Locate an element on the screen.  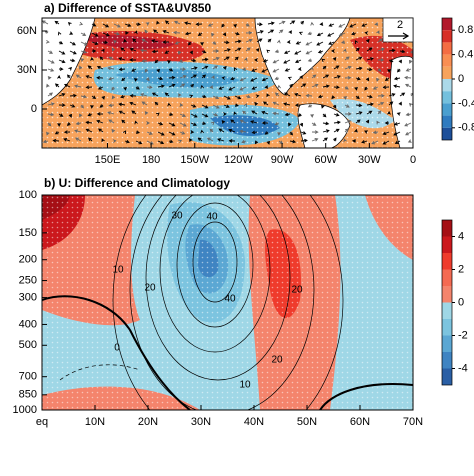
vector-key-label: 2 is located at coordinates (400, 25).